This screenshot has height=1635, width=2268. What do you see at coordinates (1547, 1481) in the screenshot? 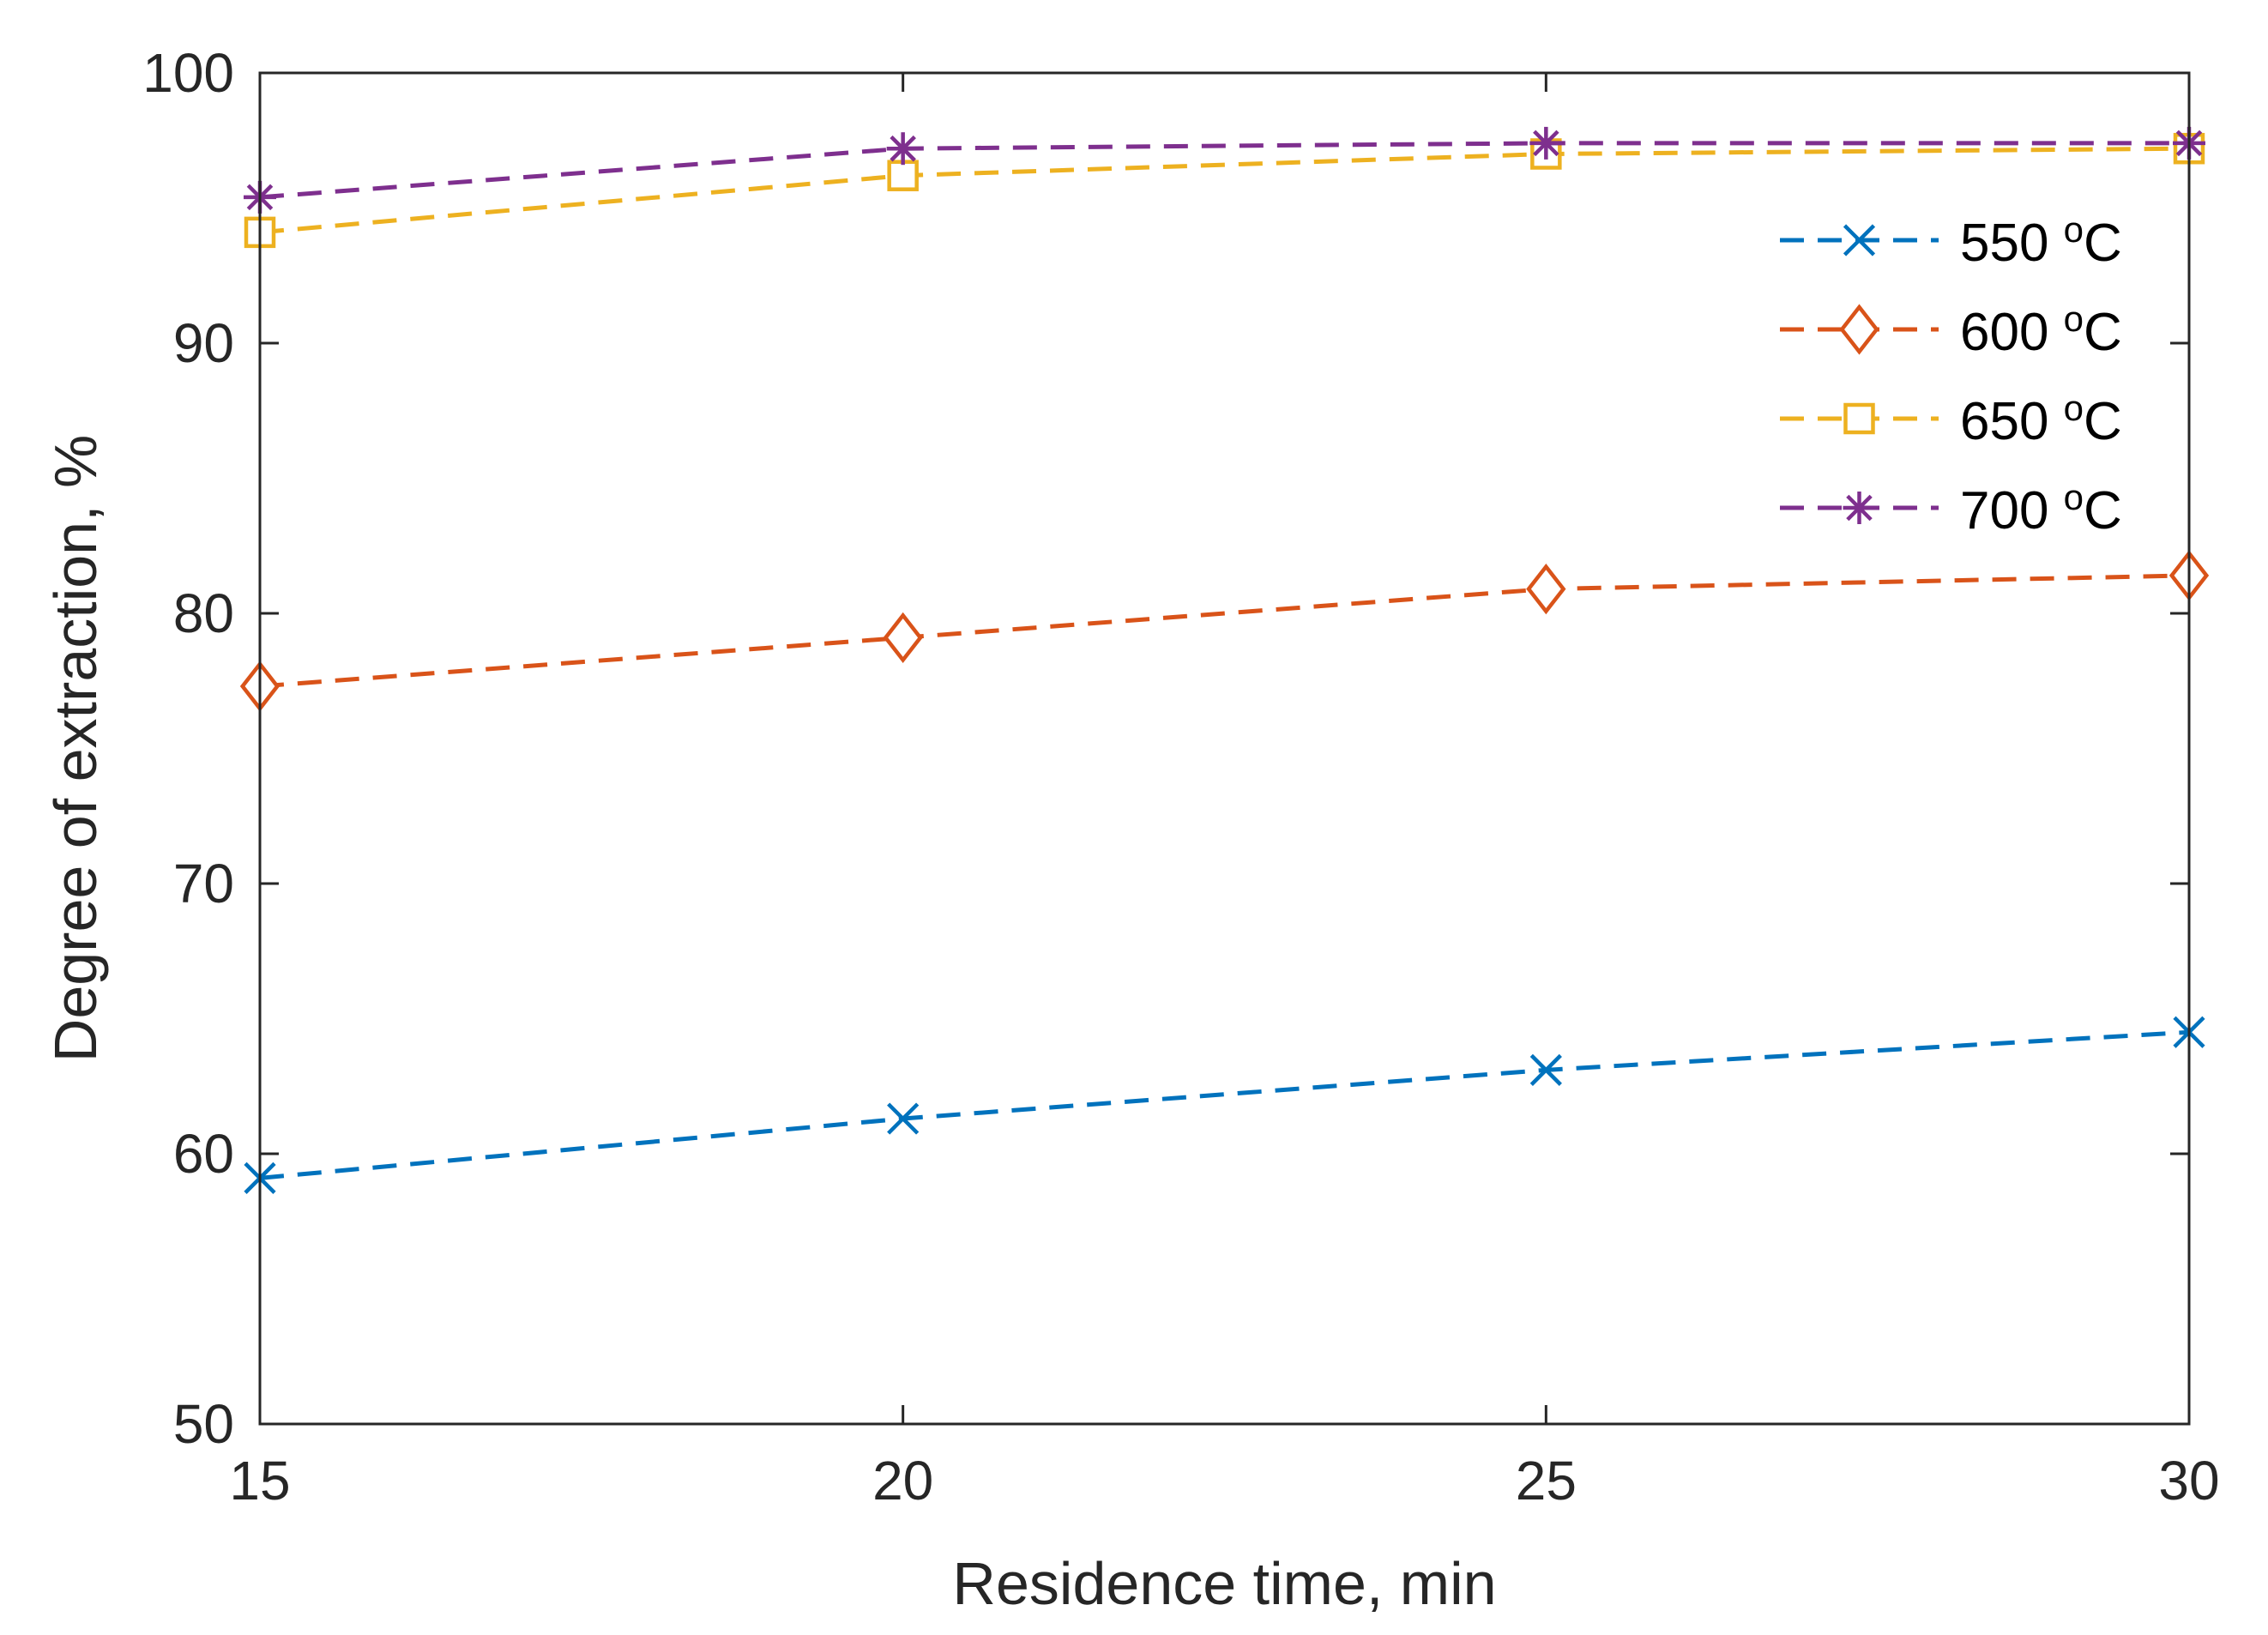
I see `x-tick-label: 25` at bounding box center [1547, 1481].